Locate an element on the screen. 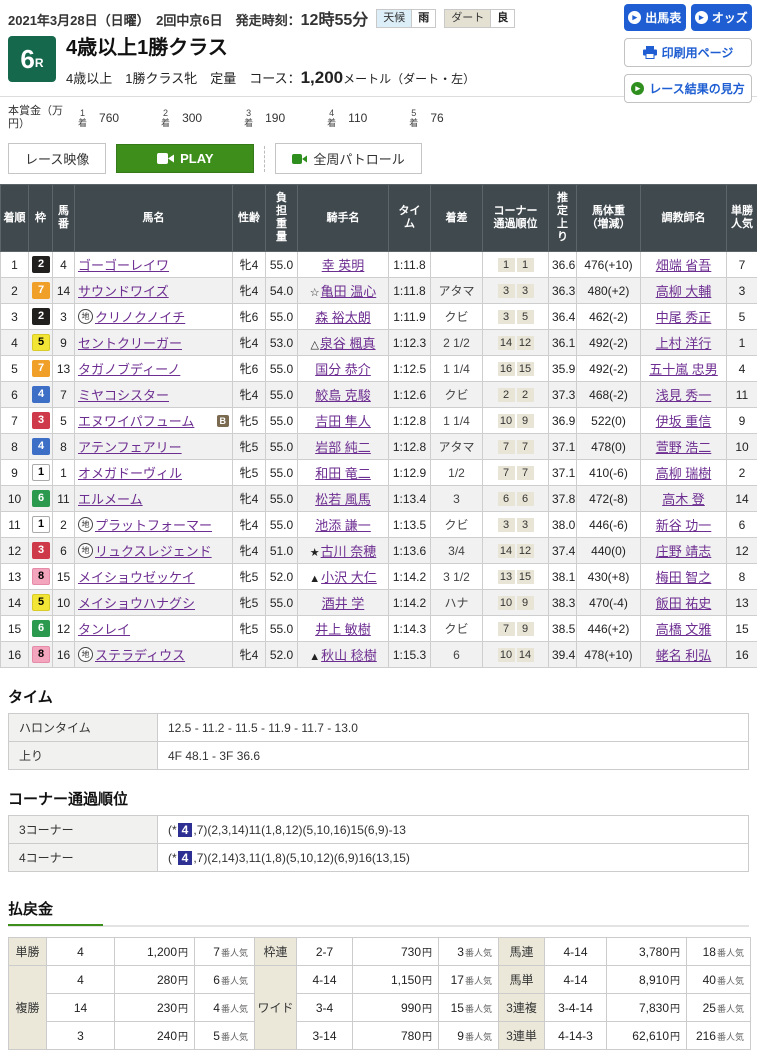  last-3f: 38.0 is located at coordinates (563, 525).